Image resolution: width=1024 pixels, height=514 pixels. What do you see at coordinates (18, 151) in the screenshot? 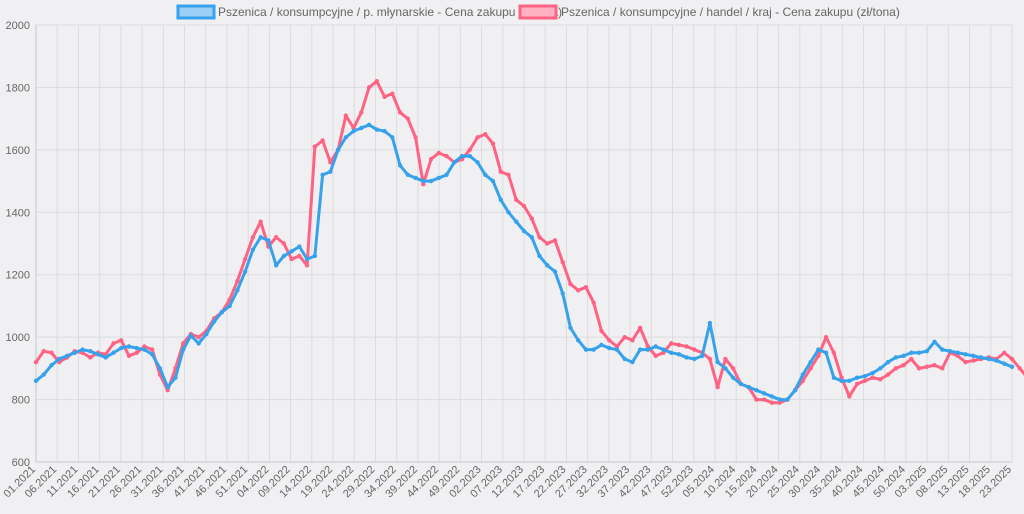
I see `y-tick-label: 1600` at bounding box center [18, 151].